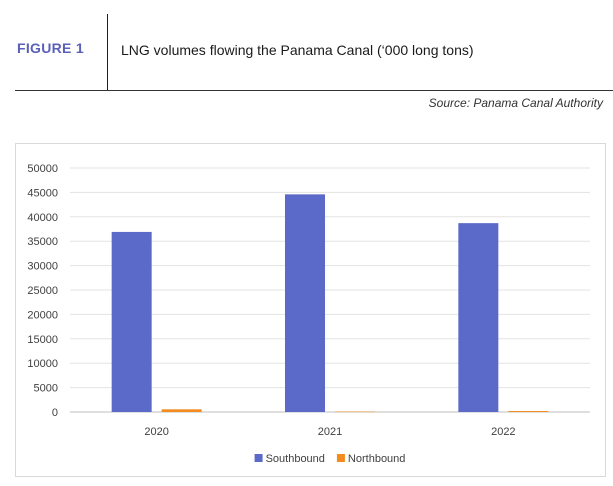 The height and width of the screenshot is (486, 613). I want to click on x-tick-label: 2020, so click(156, 432).